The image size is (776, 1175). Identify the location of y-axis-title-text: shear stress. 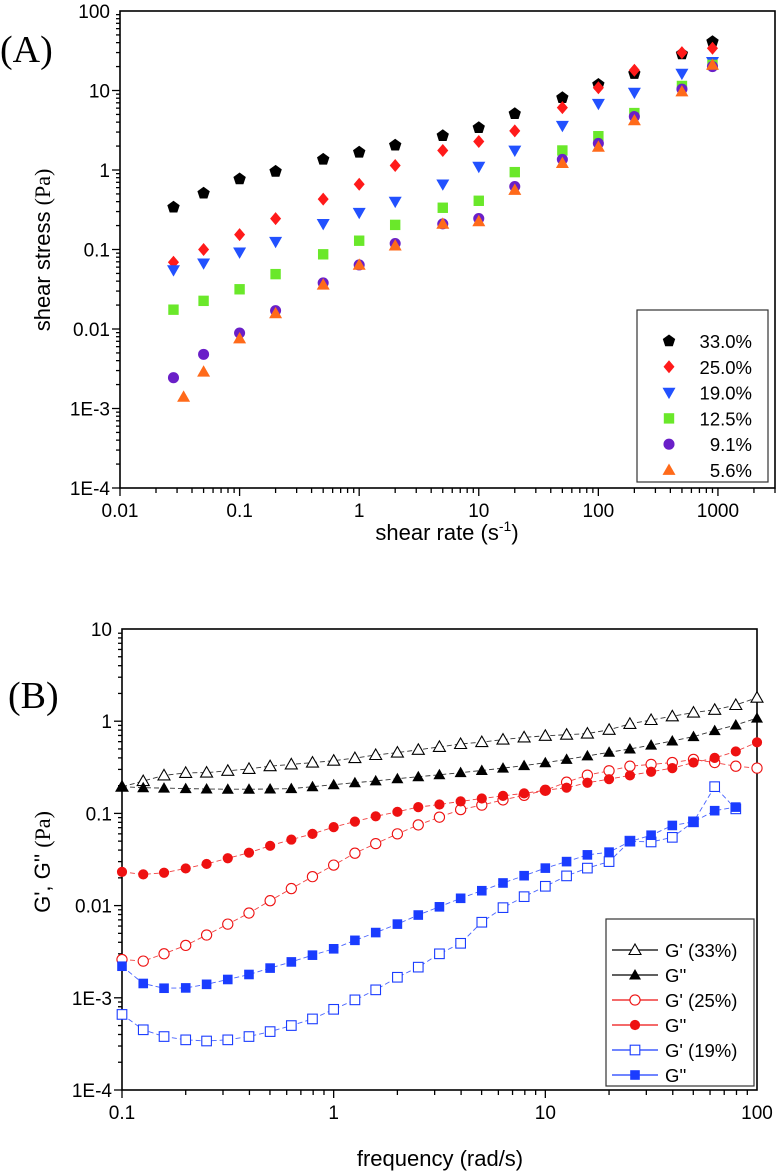
(42, 268).